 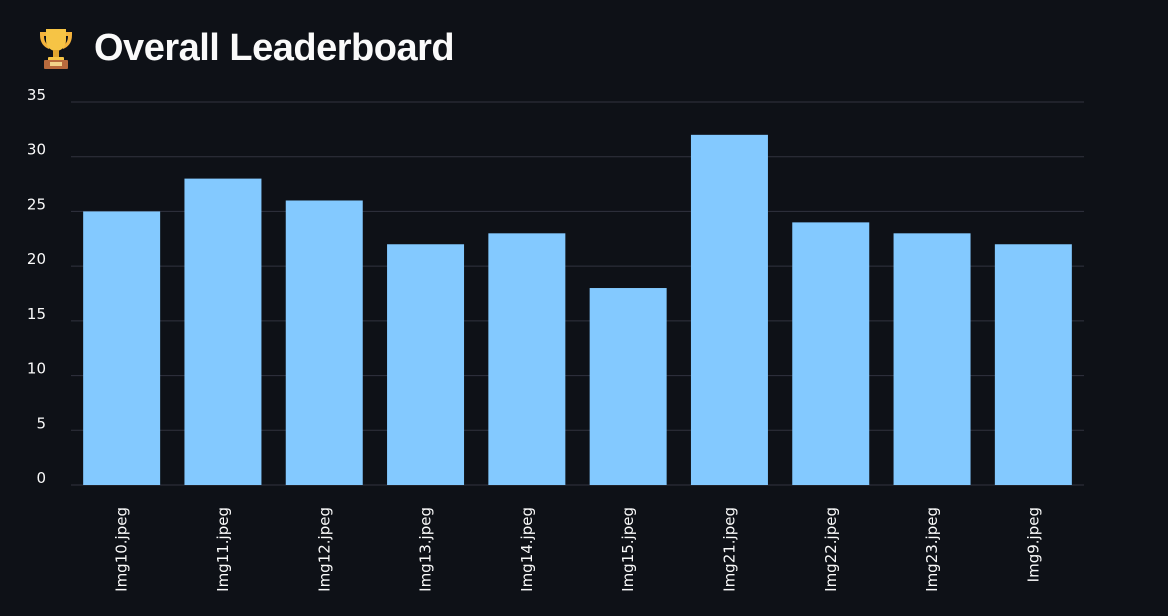 What do you see at coordinates (324, 549) in the screenshot?
I see `x-tick-label: Img12.jpeg` at bounding box center [324, 549].